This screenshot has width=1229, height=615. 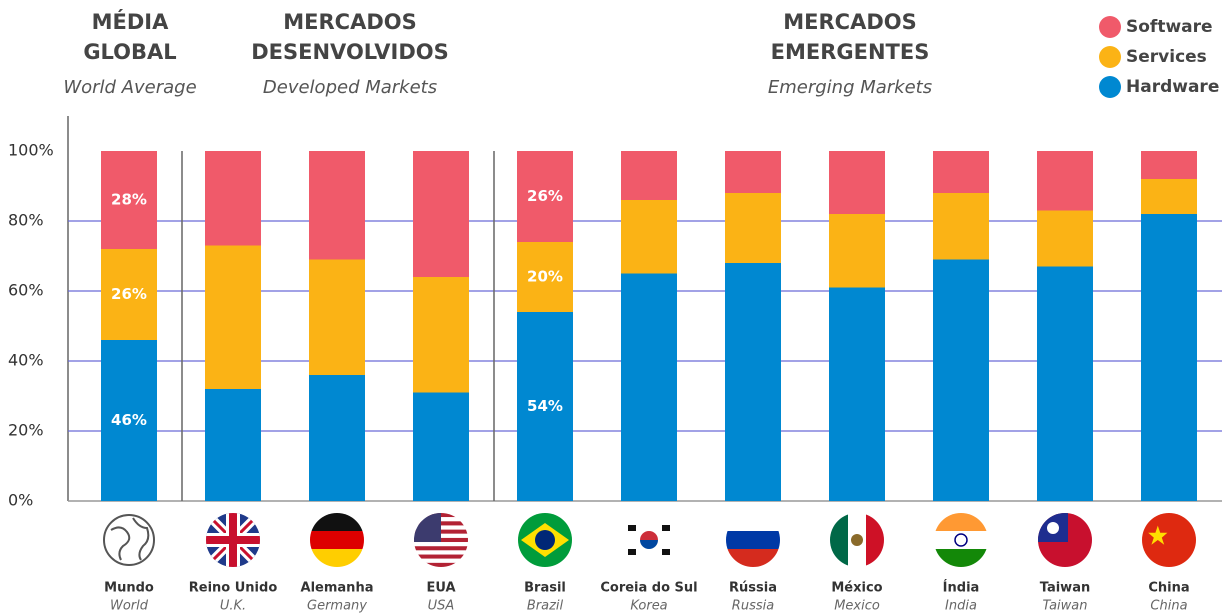 I want to click on value-label: 54%, so click(x=545, y=406).